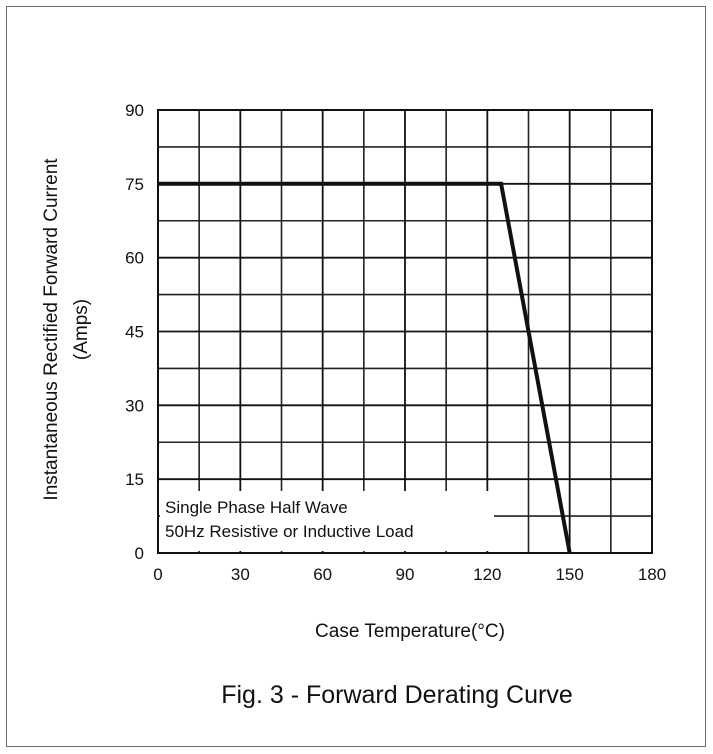 Image resolution: width=713 pixels, height=754 pixels. Describe the element at coordinates (134, 258) in the screenshot. I see `y-tick-label: 60` at that location.